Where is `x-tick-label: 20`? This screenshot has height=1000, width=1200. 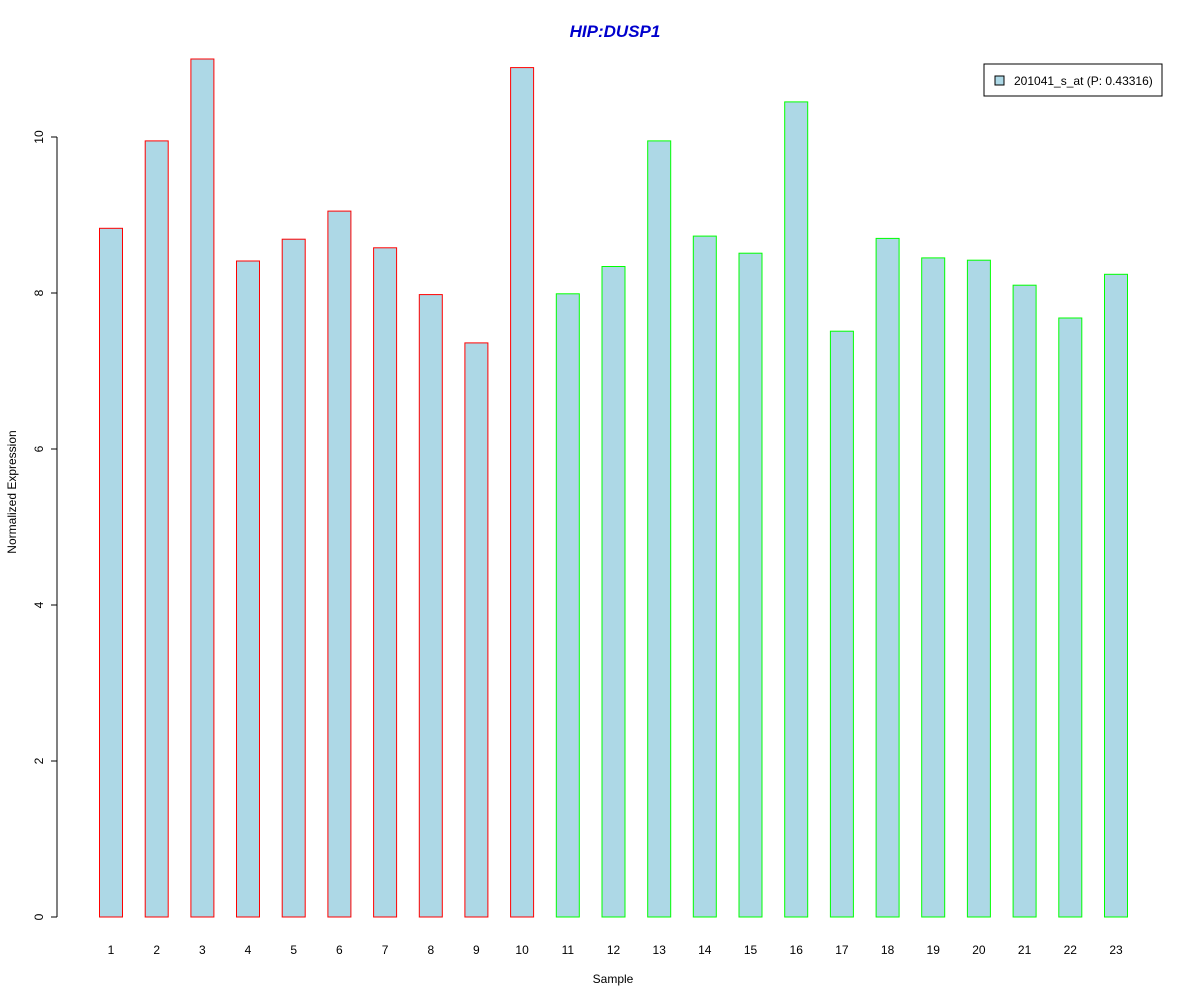
x-tick-label: 20 is located at coordinates (979, 950).